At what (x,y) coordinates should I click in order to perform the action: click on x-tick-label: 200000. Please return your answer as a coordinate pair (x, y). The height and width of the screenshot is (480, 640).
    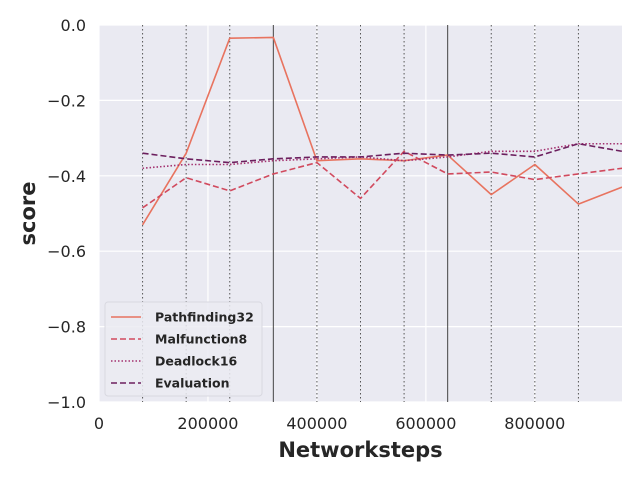
    Looking at the image, I should click on (207, 423).